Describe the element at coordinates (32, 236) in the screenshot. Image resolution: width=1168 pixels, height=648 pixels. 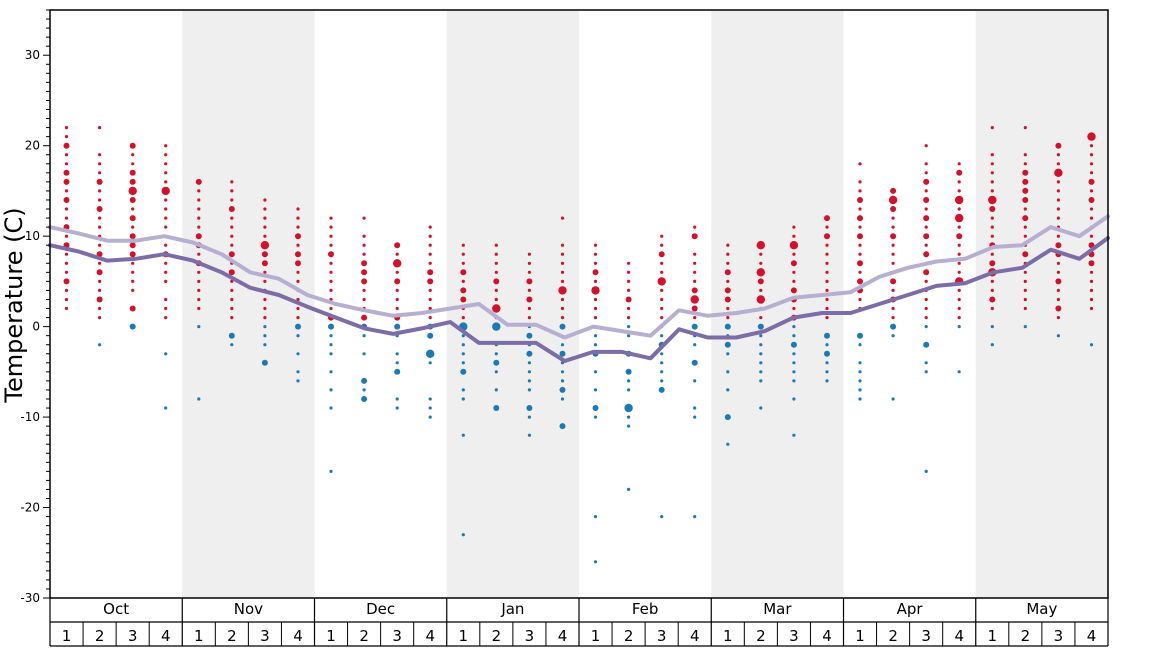
I see `y-tick-label: 10` at that location.